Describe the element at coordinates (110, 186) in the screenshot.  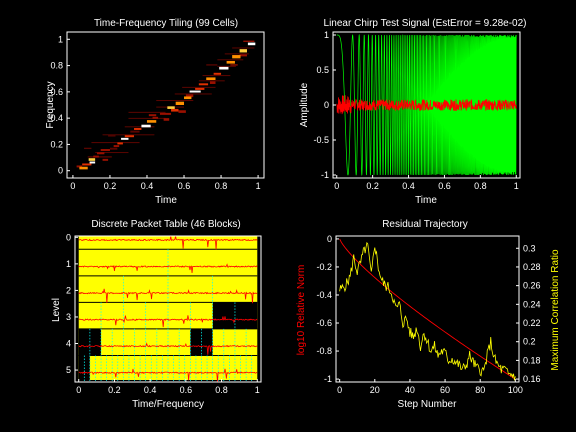
I see `tiling-xtick-label: 0.2` at that location.